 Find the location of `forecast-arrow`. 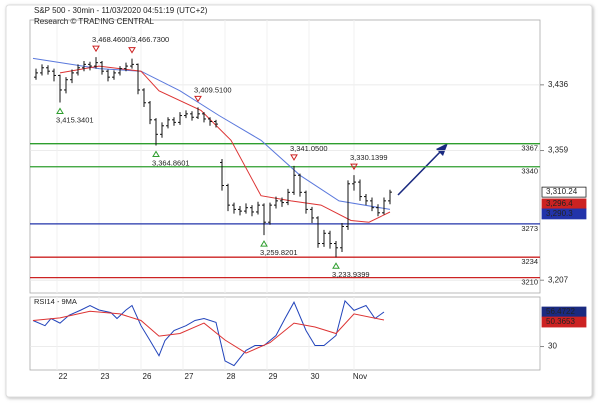

forecast-arrow is located at coordinates (422, 169).